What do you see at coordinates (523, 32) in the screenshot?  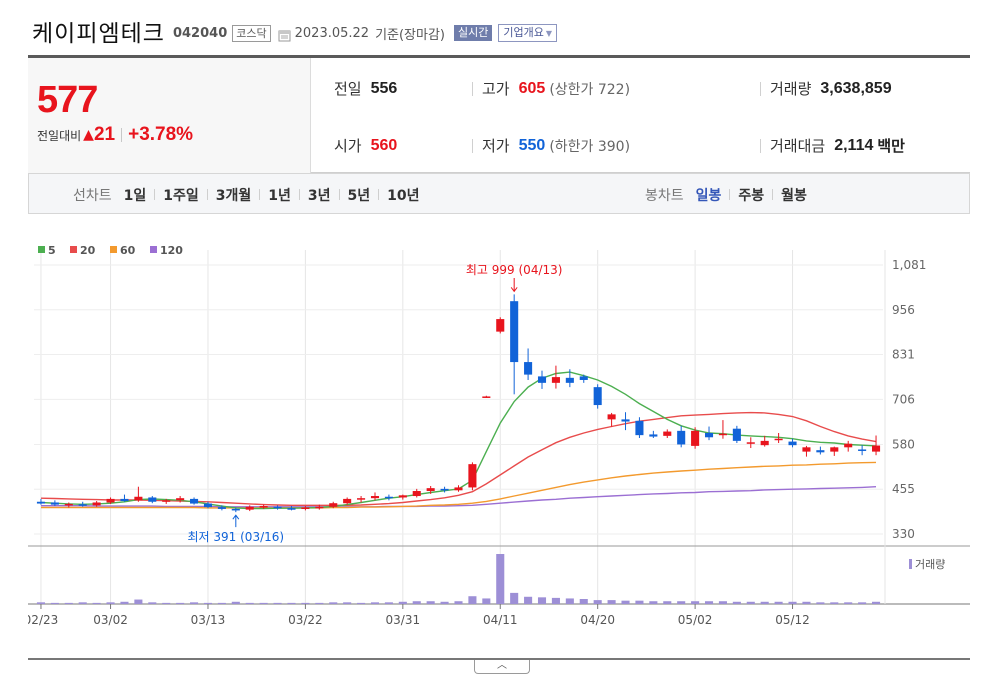 I see `company-info-label: 기업개요` at bounding box center [523, 32].